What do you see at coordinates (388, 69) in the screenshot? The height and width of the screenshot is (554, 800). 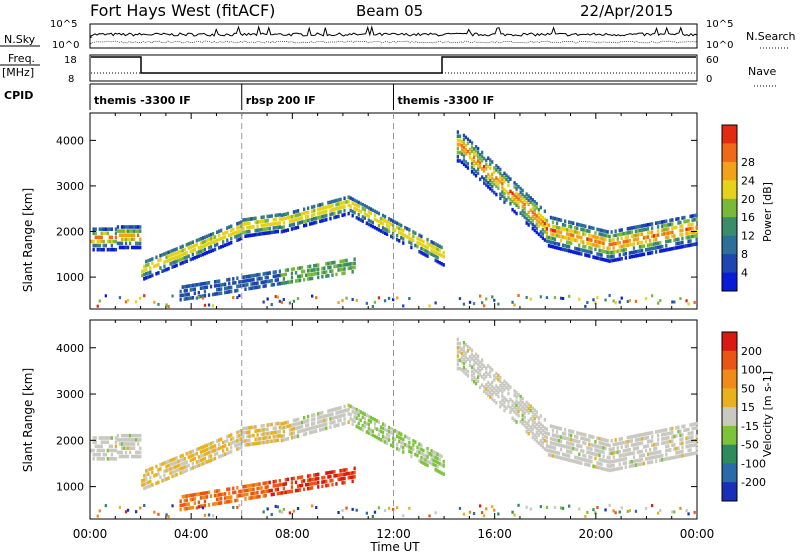 I see `freq-panel: Freq. [MHz] 18 8 60 0 Nave` at bounding box center [388, 69].